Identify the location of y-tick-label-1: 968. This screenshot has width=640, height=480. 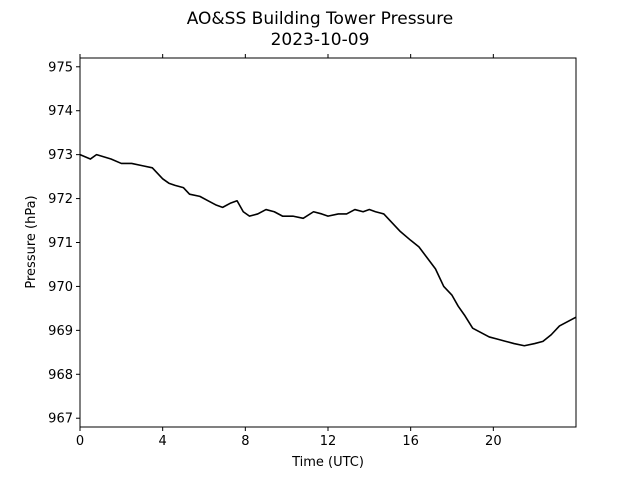
(60, 375).